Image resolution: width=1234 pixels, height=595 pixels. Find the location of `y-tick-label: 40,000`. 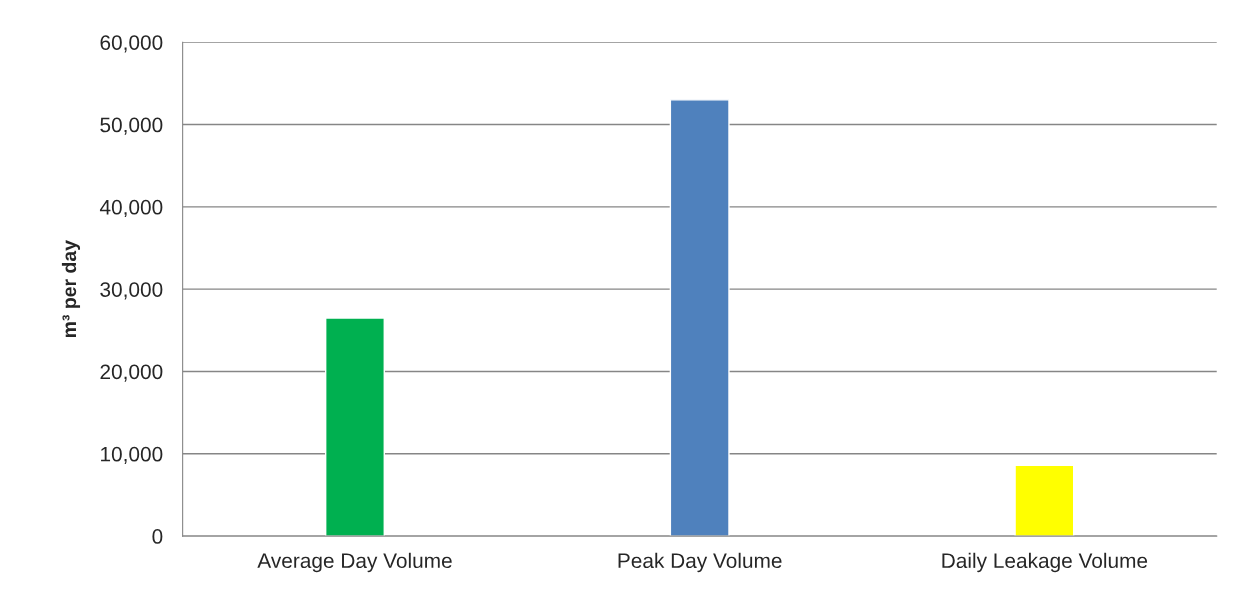

y-tick-label: 40,000 is located at coordinates (131, 208).